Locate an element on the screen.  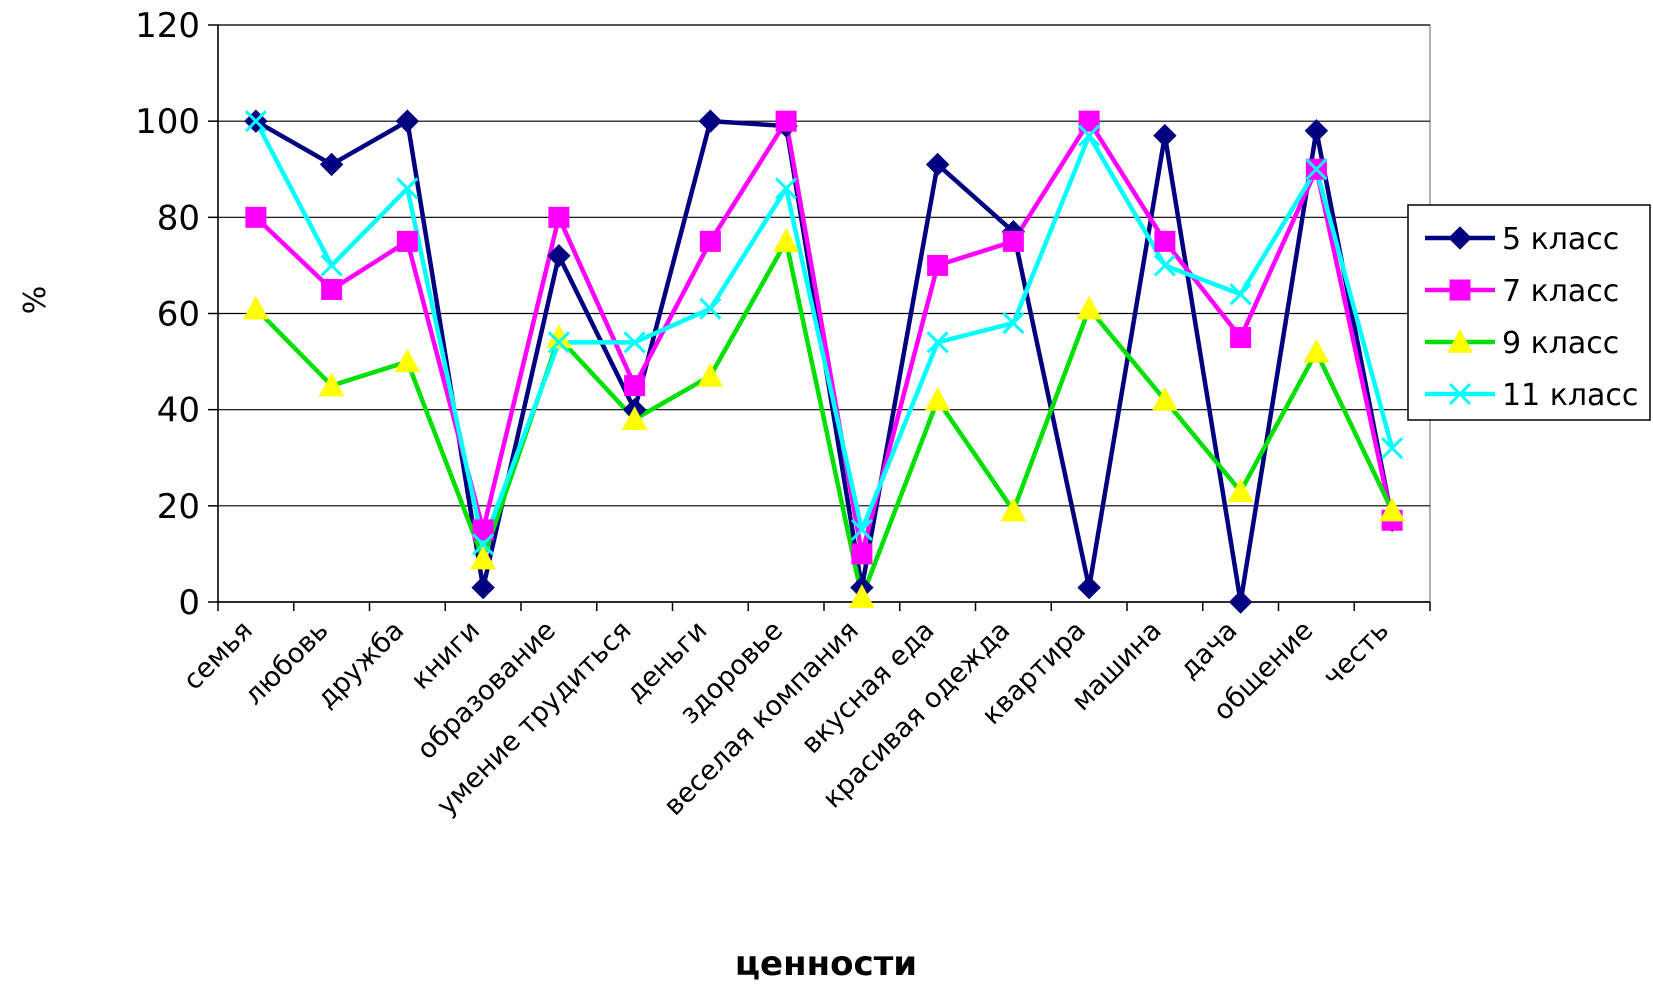
legend-item: 11 класс is located at coordinates (1531, 395).